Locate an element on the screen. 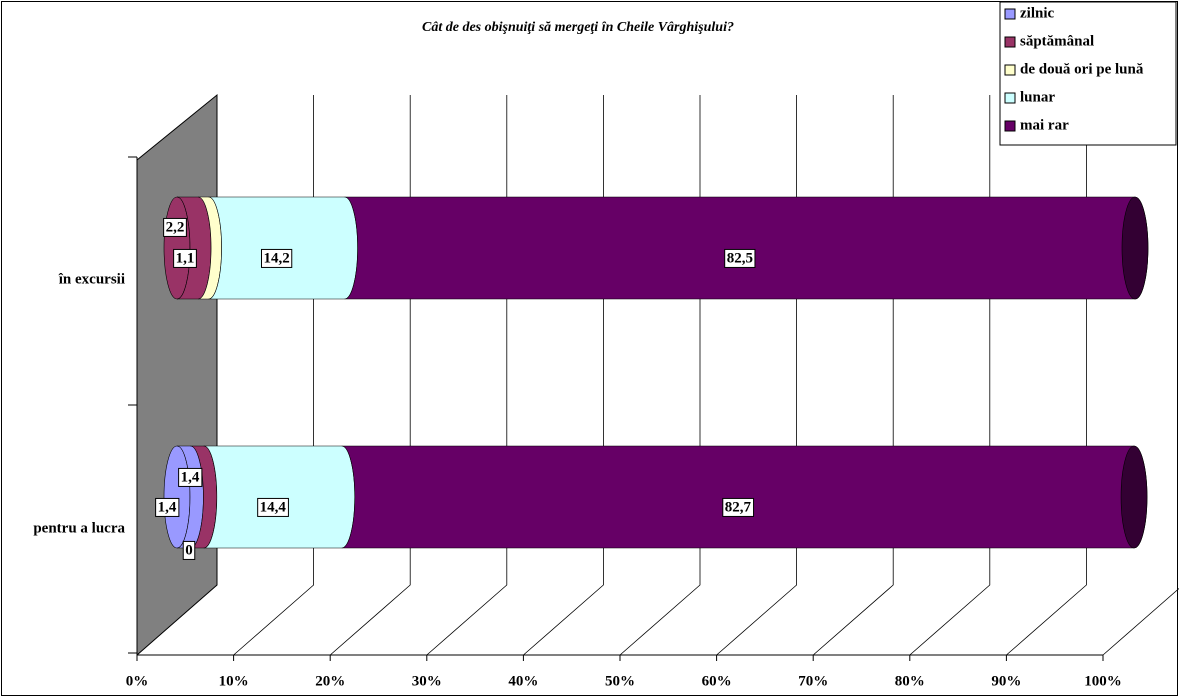  x-tick-label: 90% is located at coordinates (1006, 681).